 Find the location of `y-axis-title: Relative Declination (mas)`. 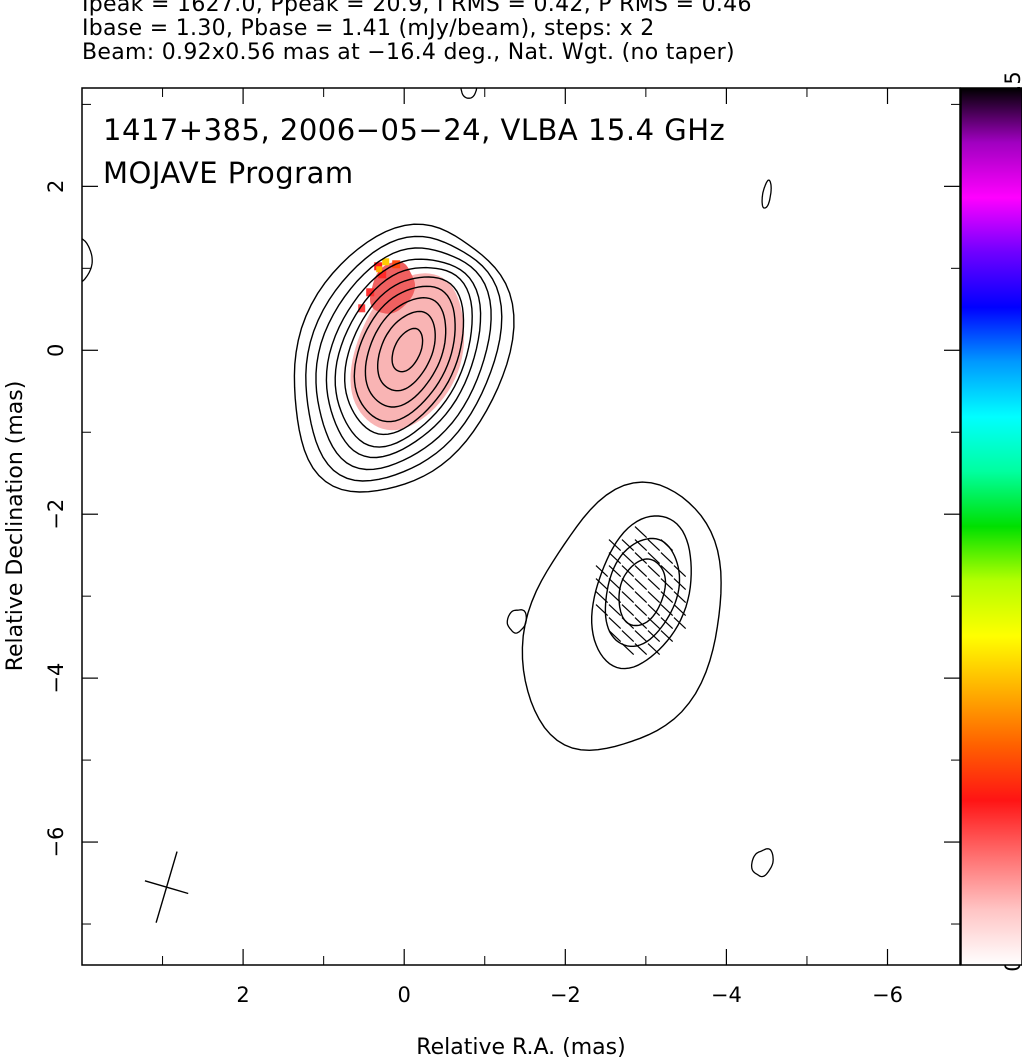

y-axis-title: Relative Declination (mas) is located at coordinates (15, 526).